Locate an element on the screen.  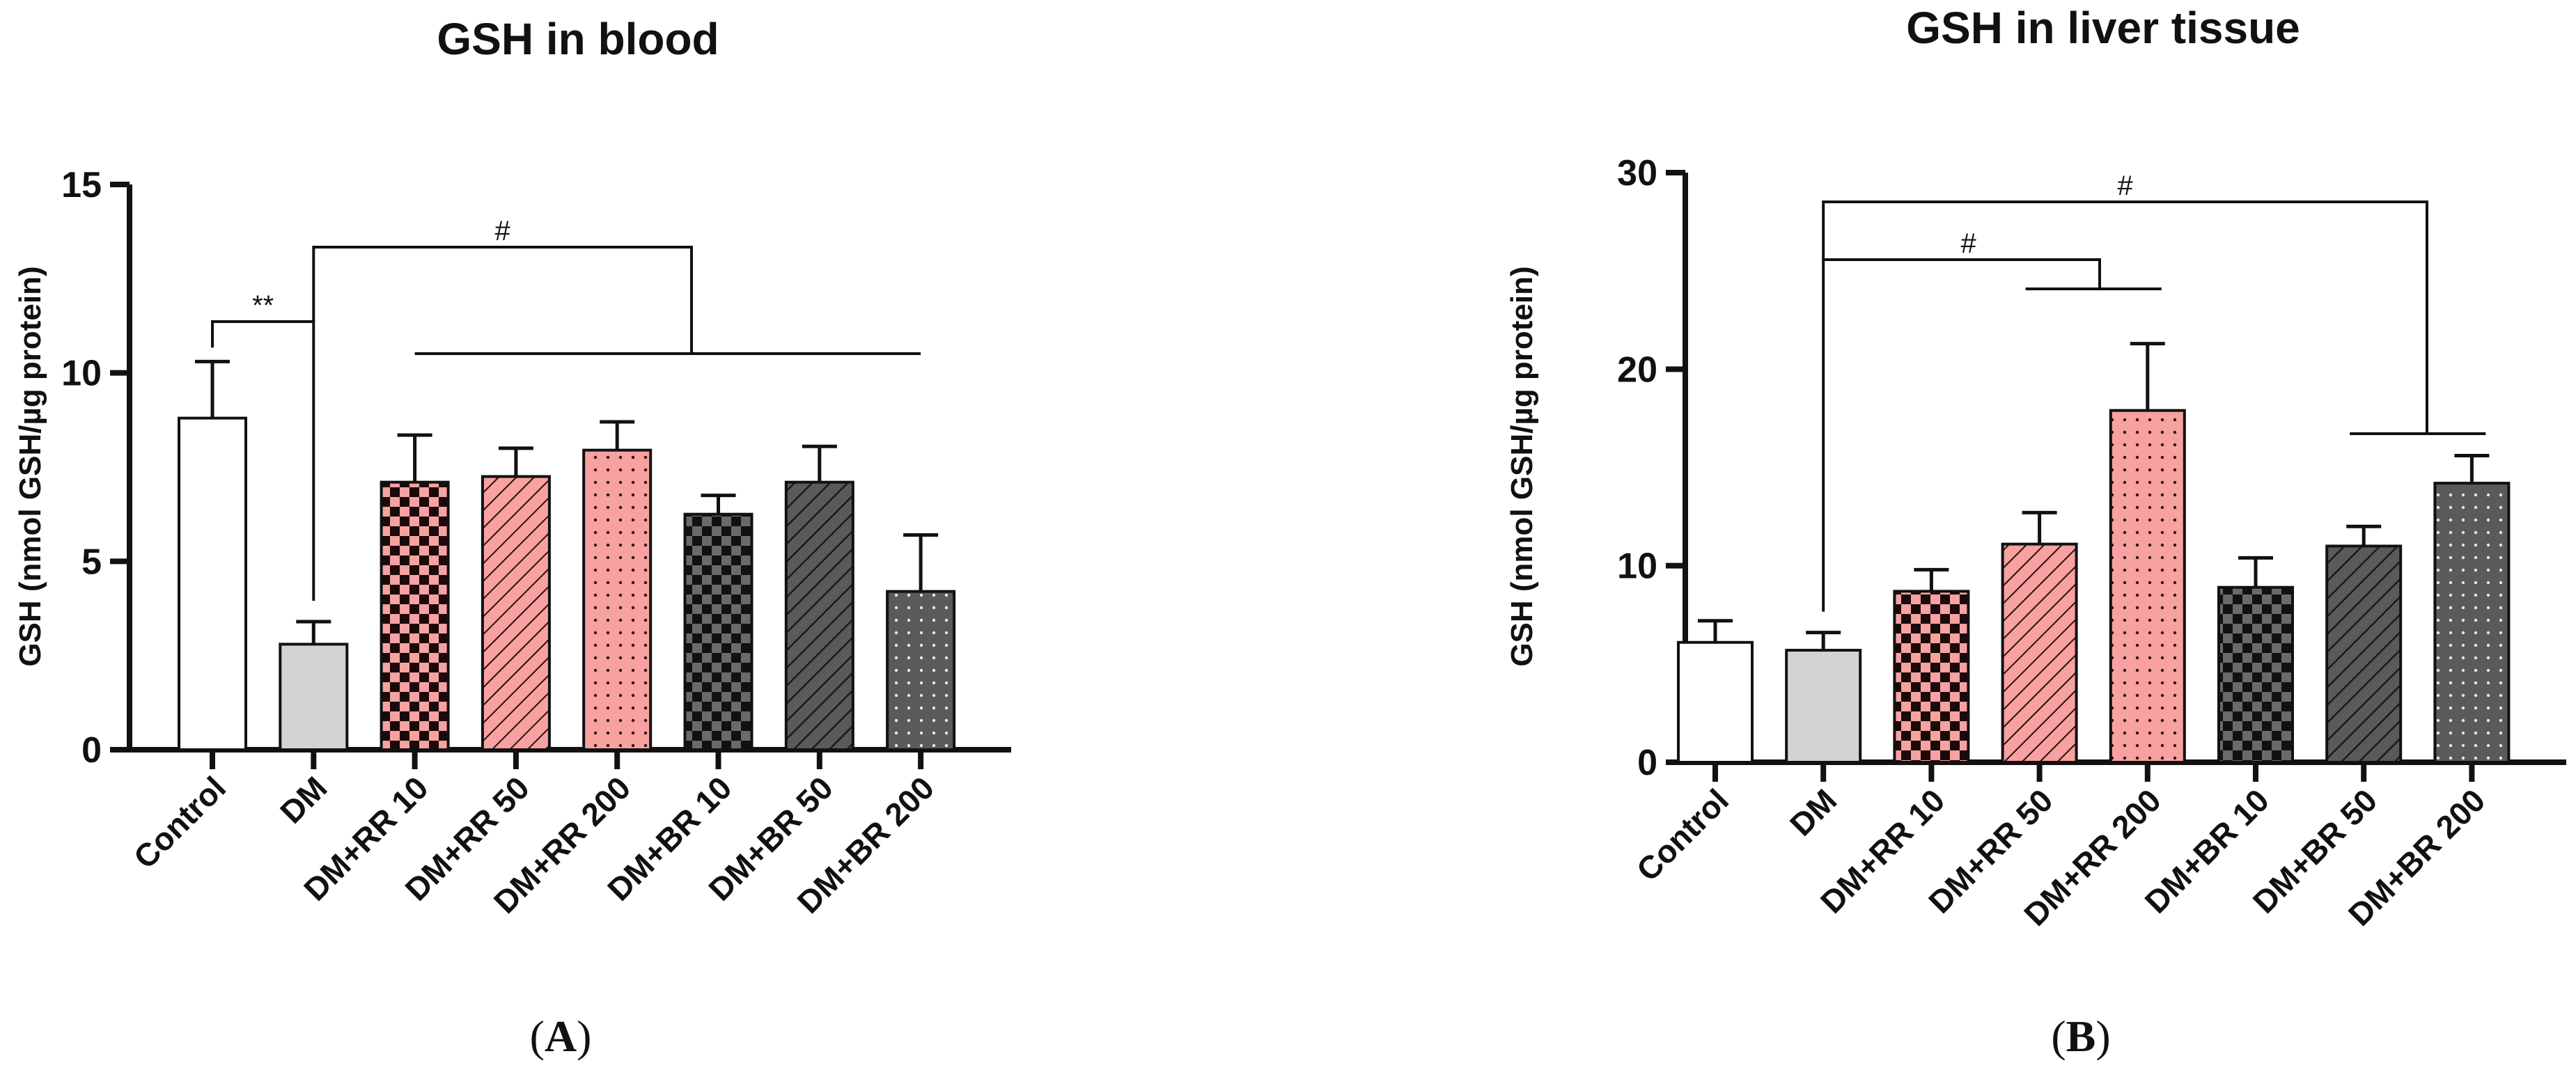
chart-title: GSH in blood is located at coordinates (578, 39).